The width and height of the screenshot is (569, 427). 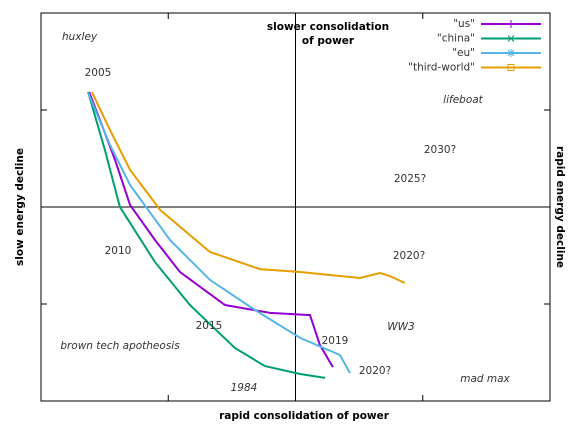 I want to click on annotation: 2005, so click(x=98, y=73).